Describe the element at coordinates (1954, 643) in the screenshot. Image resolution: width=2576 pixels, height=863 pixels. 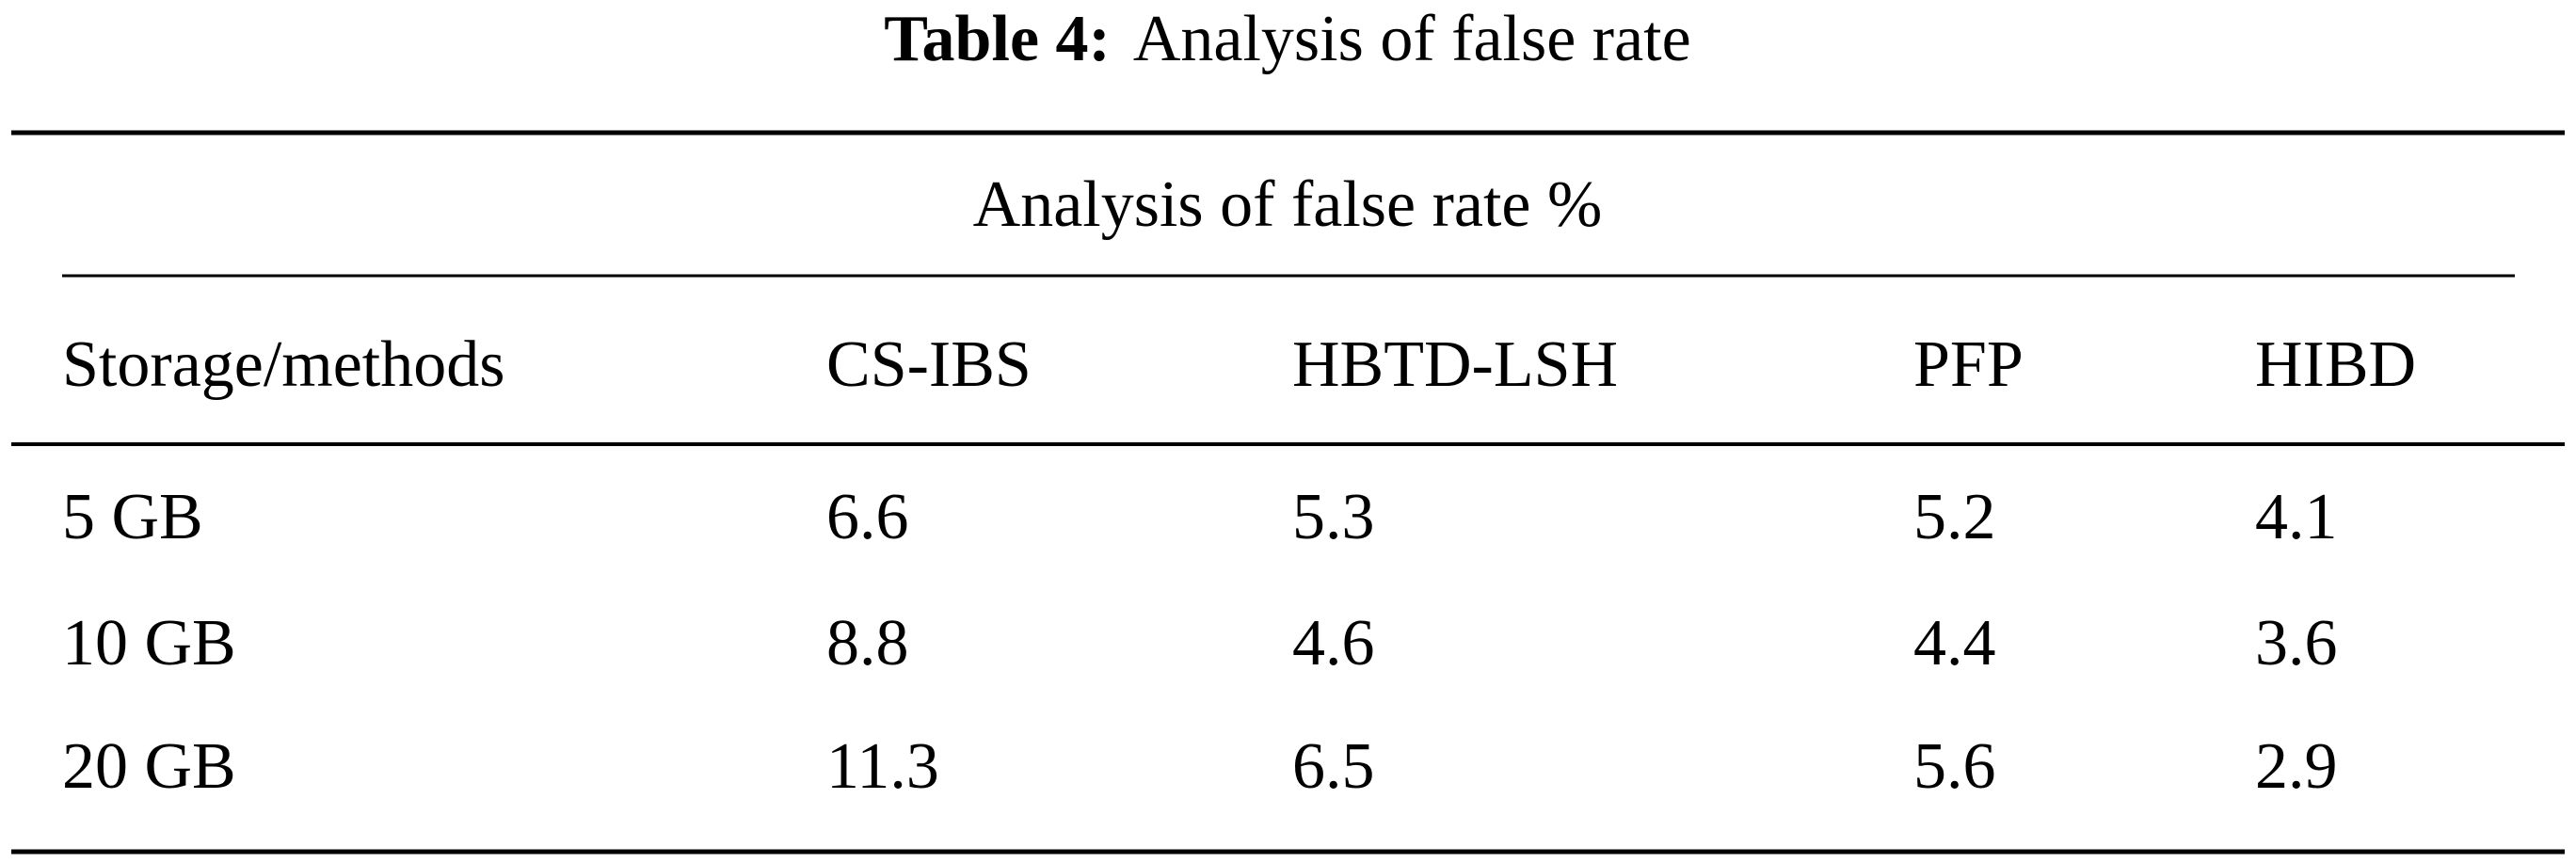
I see `cell: 4.4` at that location.